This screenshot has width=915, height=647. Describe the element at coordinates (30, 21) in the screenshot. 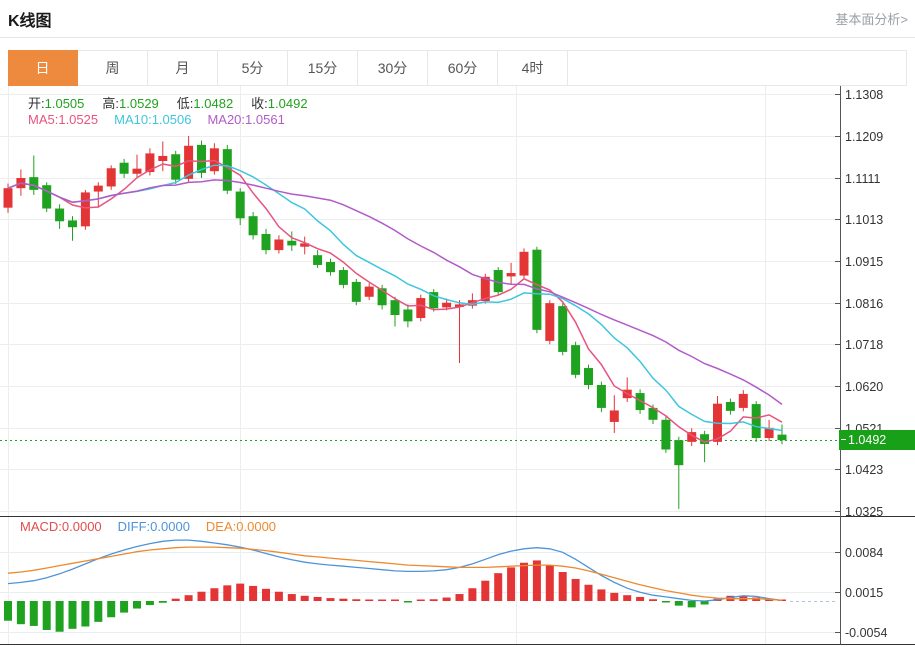

I see `page-title: K线图` at that location.